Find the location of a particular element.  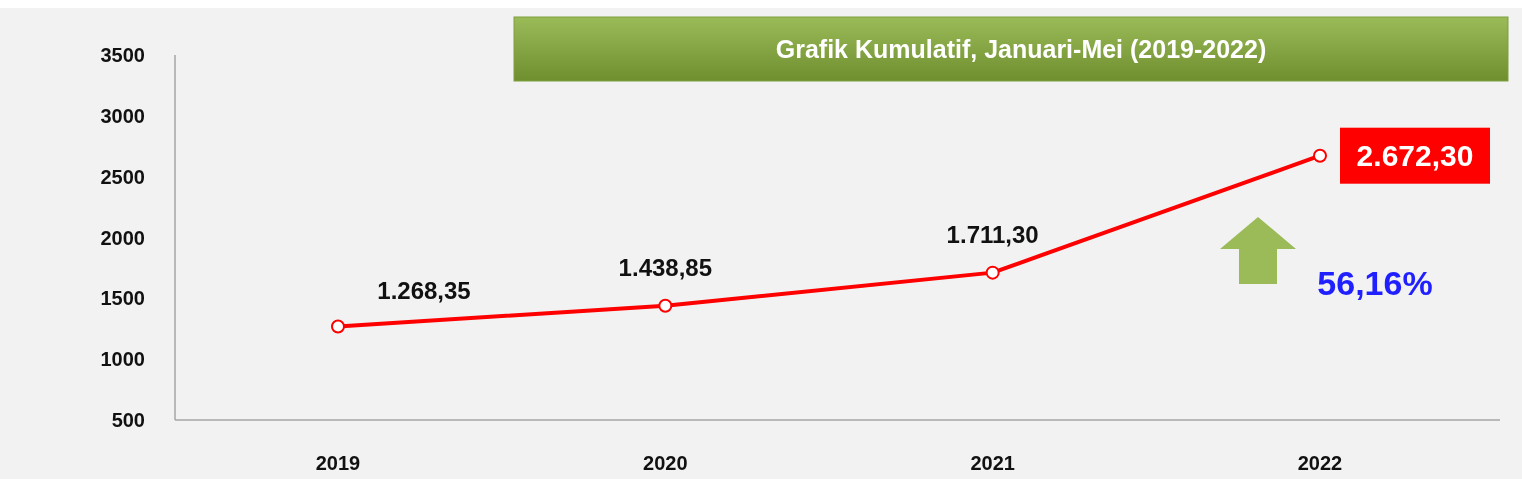

x-tick-label: 2019 is located at coordinates (338, 463).